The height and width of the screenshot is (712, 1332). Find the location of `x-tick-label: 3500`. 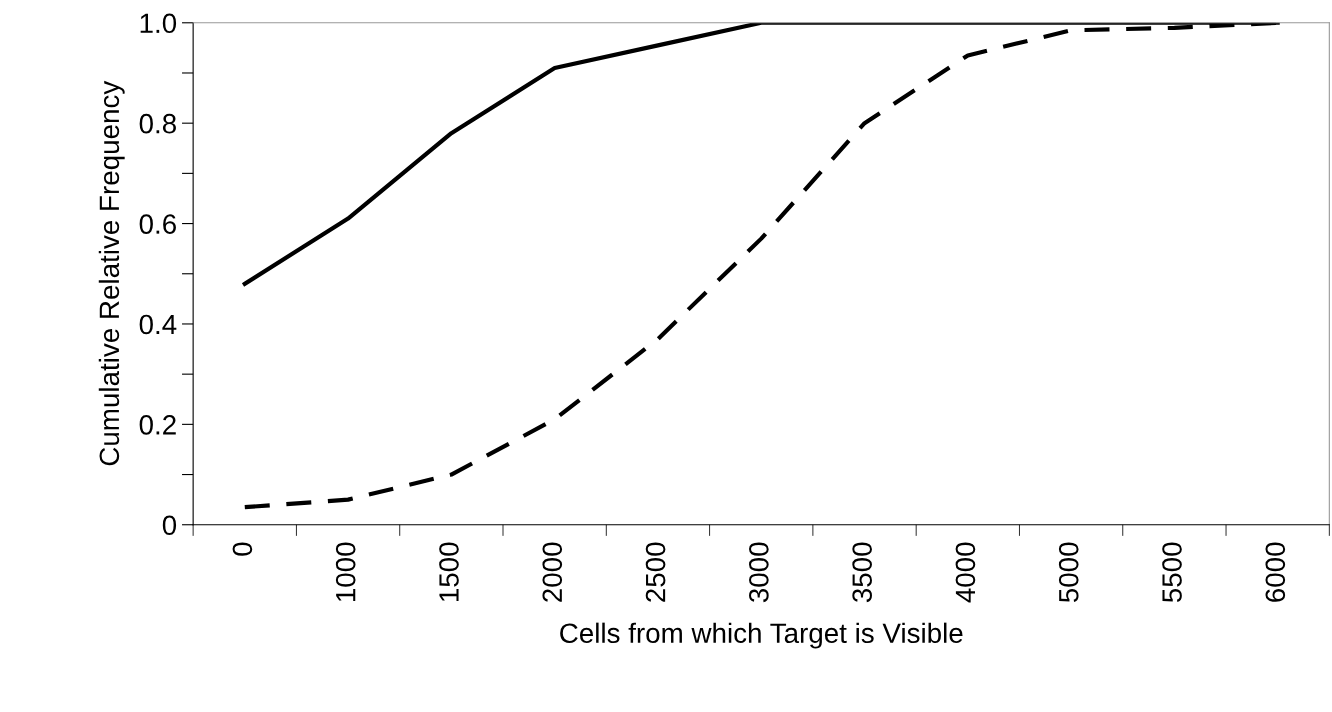

x-tick-label: 3500 is located at coordinates (862, 572).